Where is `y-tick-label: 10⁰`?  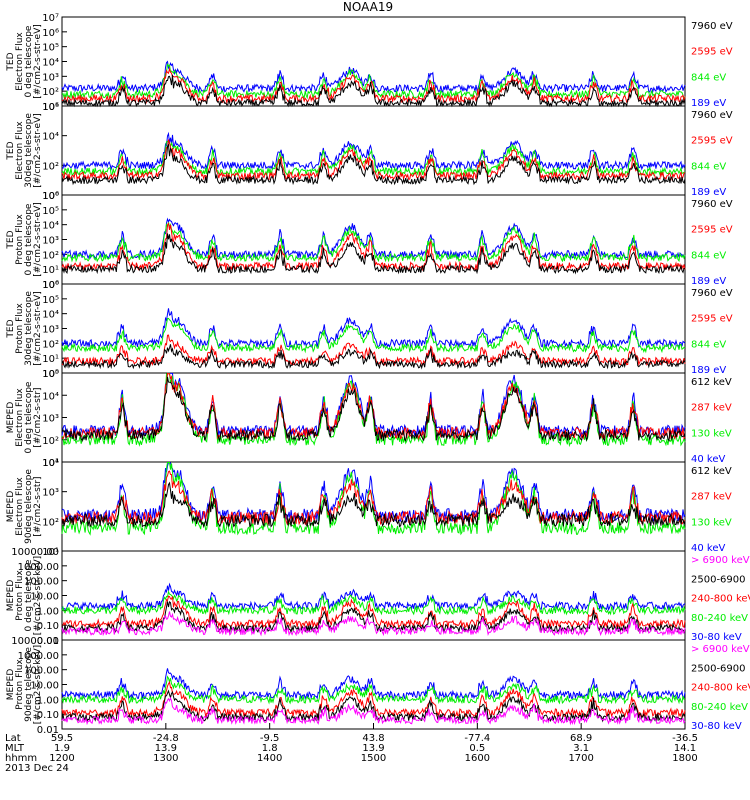 y-tick-label: 10⁰ is located at coordinates (50, 196).